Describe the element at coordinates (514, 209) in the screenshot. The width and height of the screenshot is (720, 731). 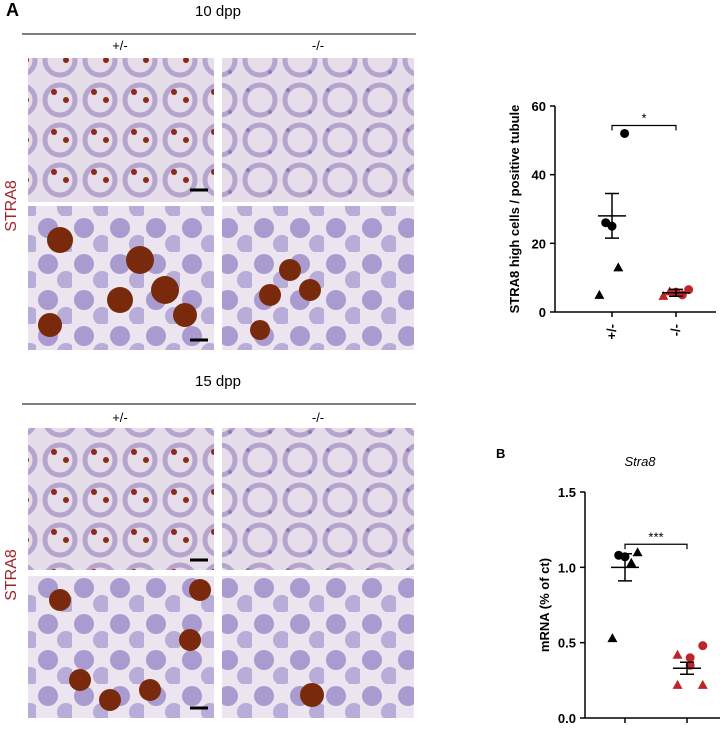
I see `y-axis-label: STRA8 high cells / positive tubule` at that location.